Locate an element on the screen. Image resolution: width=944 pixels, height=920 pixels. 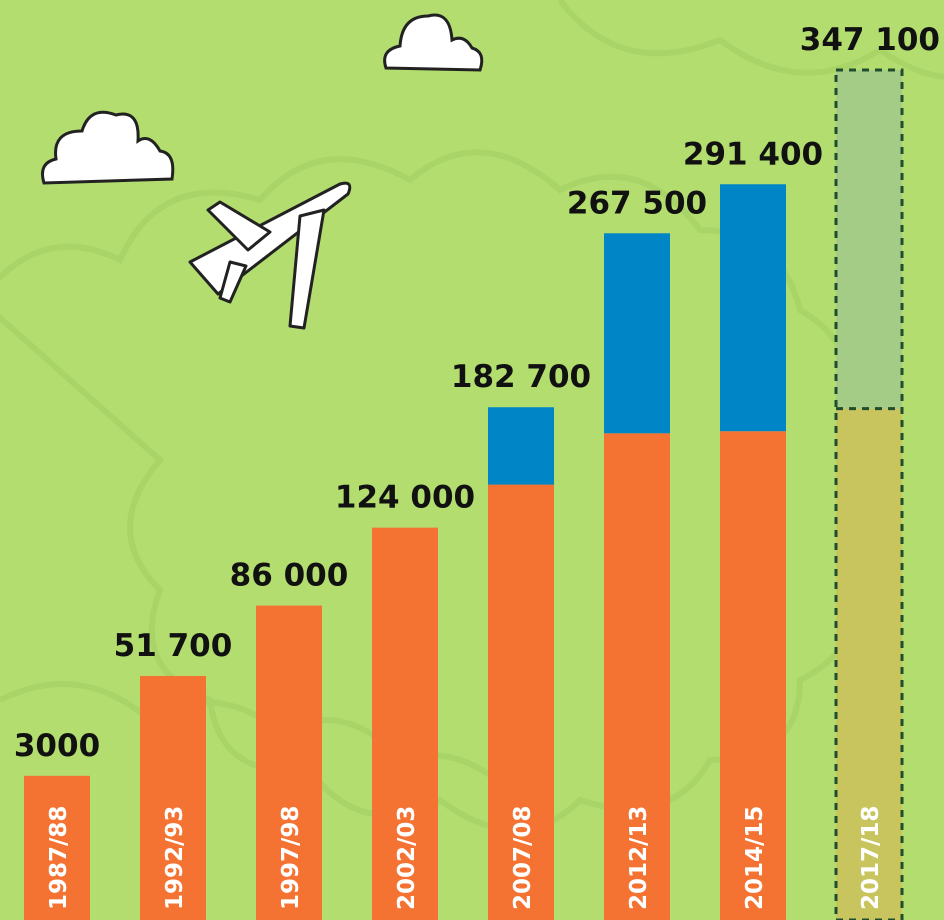
total-label: 267 500 is located at coordinates (637, 203).